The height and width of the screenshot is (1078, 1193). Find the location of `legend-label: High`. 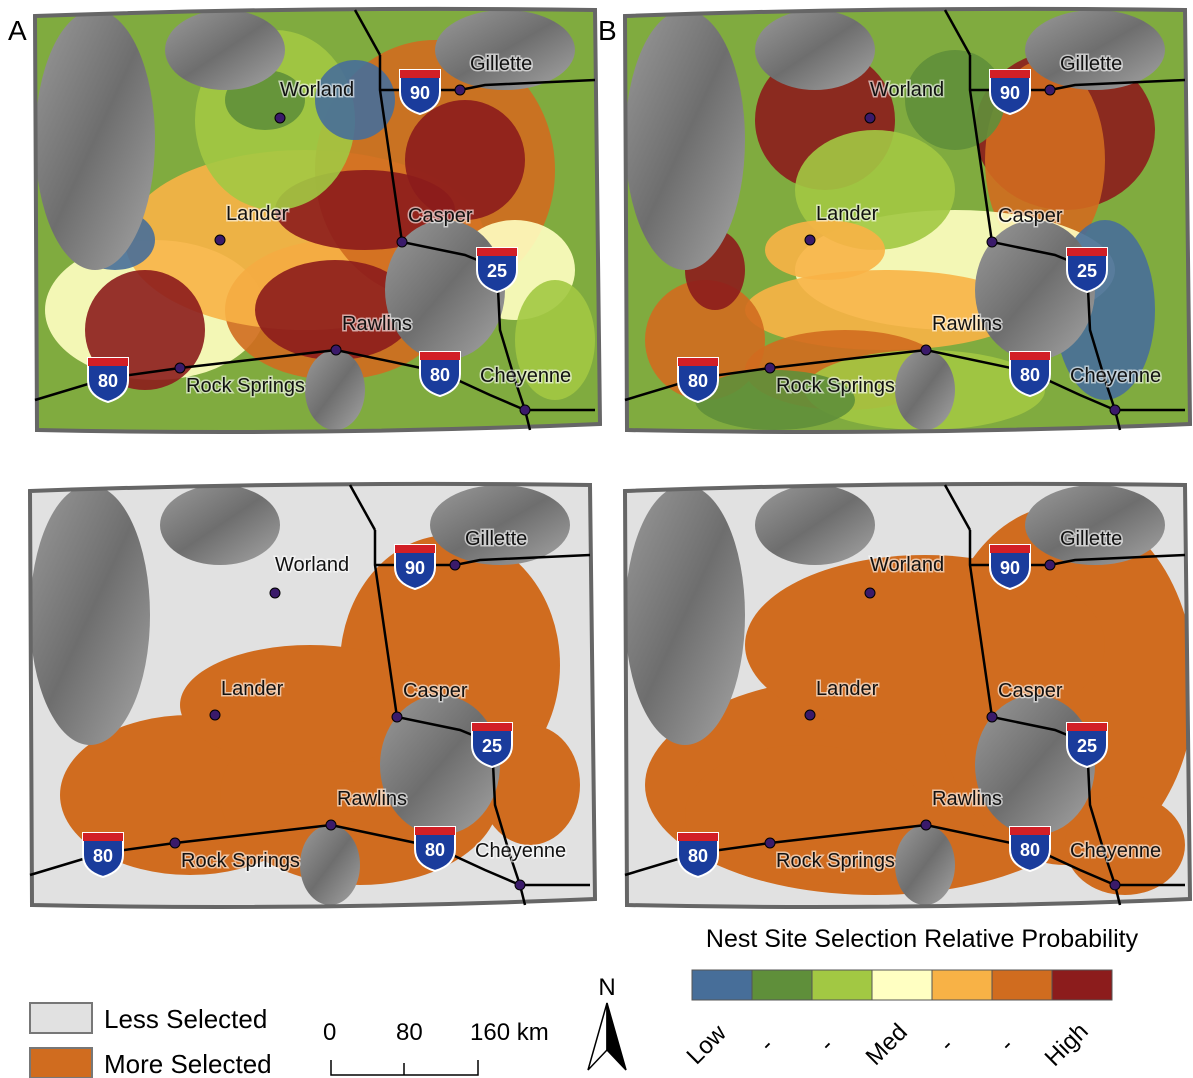

legend-label: High is located at coordinates (1067, 1045).